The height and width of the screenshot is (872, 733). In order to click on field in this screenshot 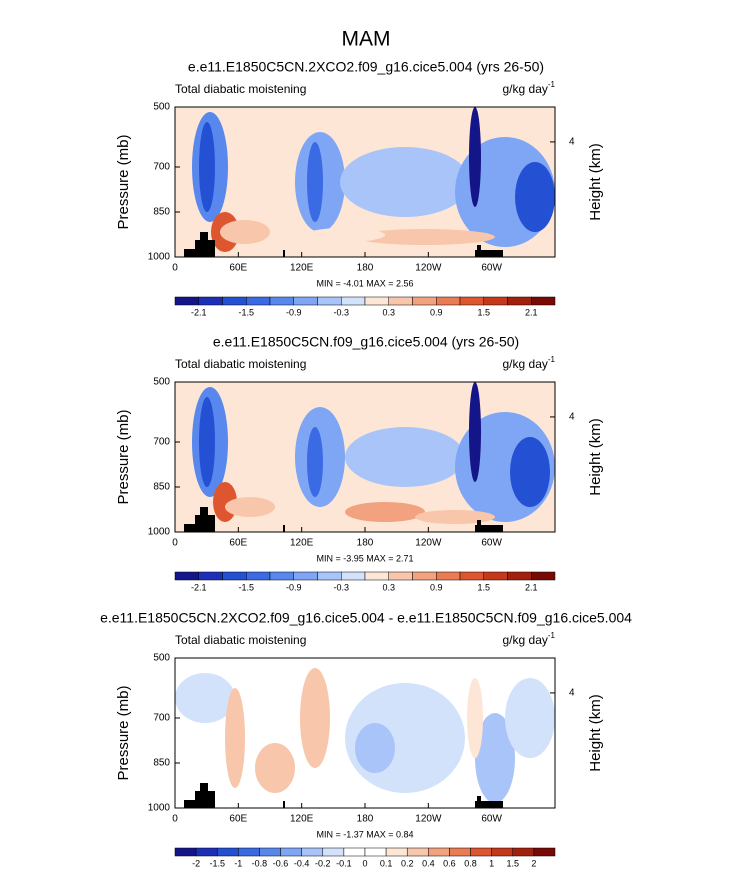, I will do `click(365, 182)`.